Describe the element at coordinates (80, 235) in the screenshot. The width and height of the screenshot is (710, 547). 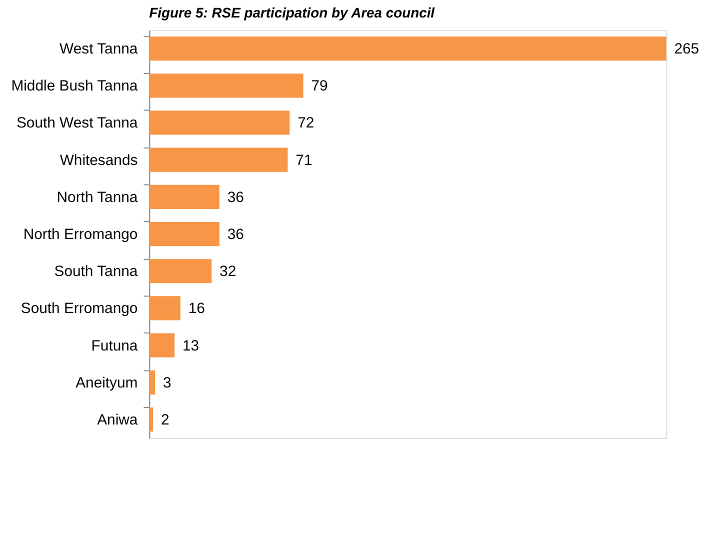
I see `y-tick-label: North Erromango` at that location.